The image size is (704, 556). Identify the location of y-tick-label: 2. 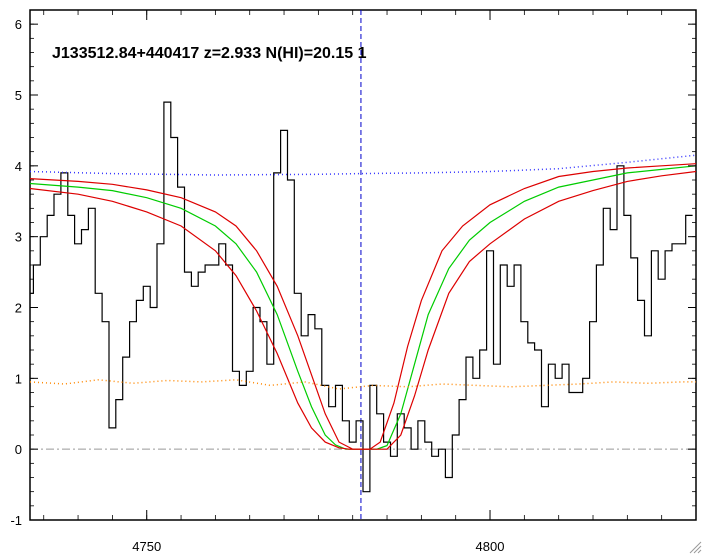
(18, 308).